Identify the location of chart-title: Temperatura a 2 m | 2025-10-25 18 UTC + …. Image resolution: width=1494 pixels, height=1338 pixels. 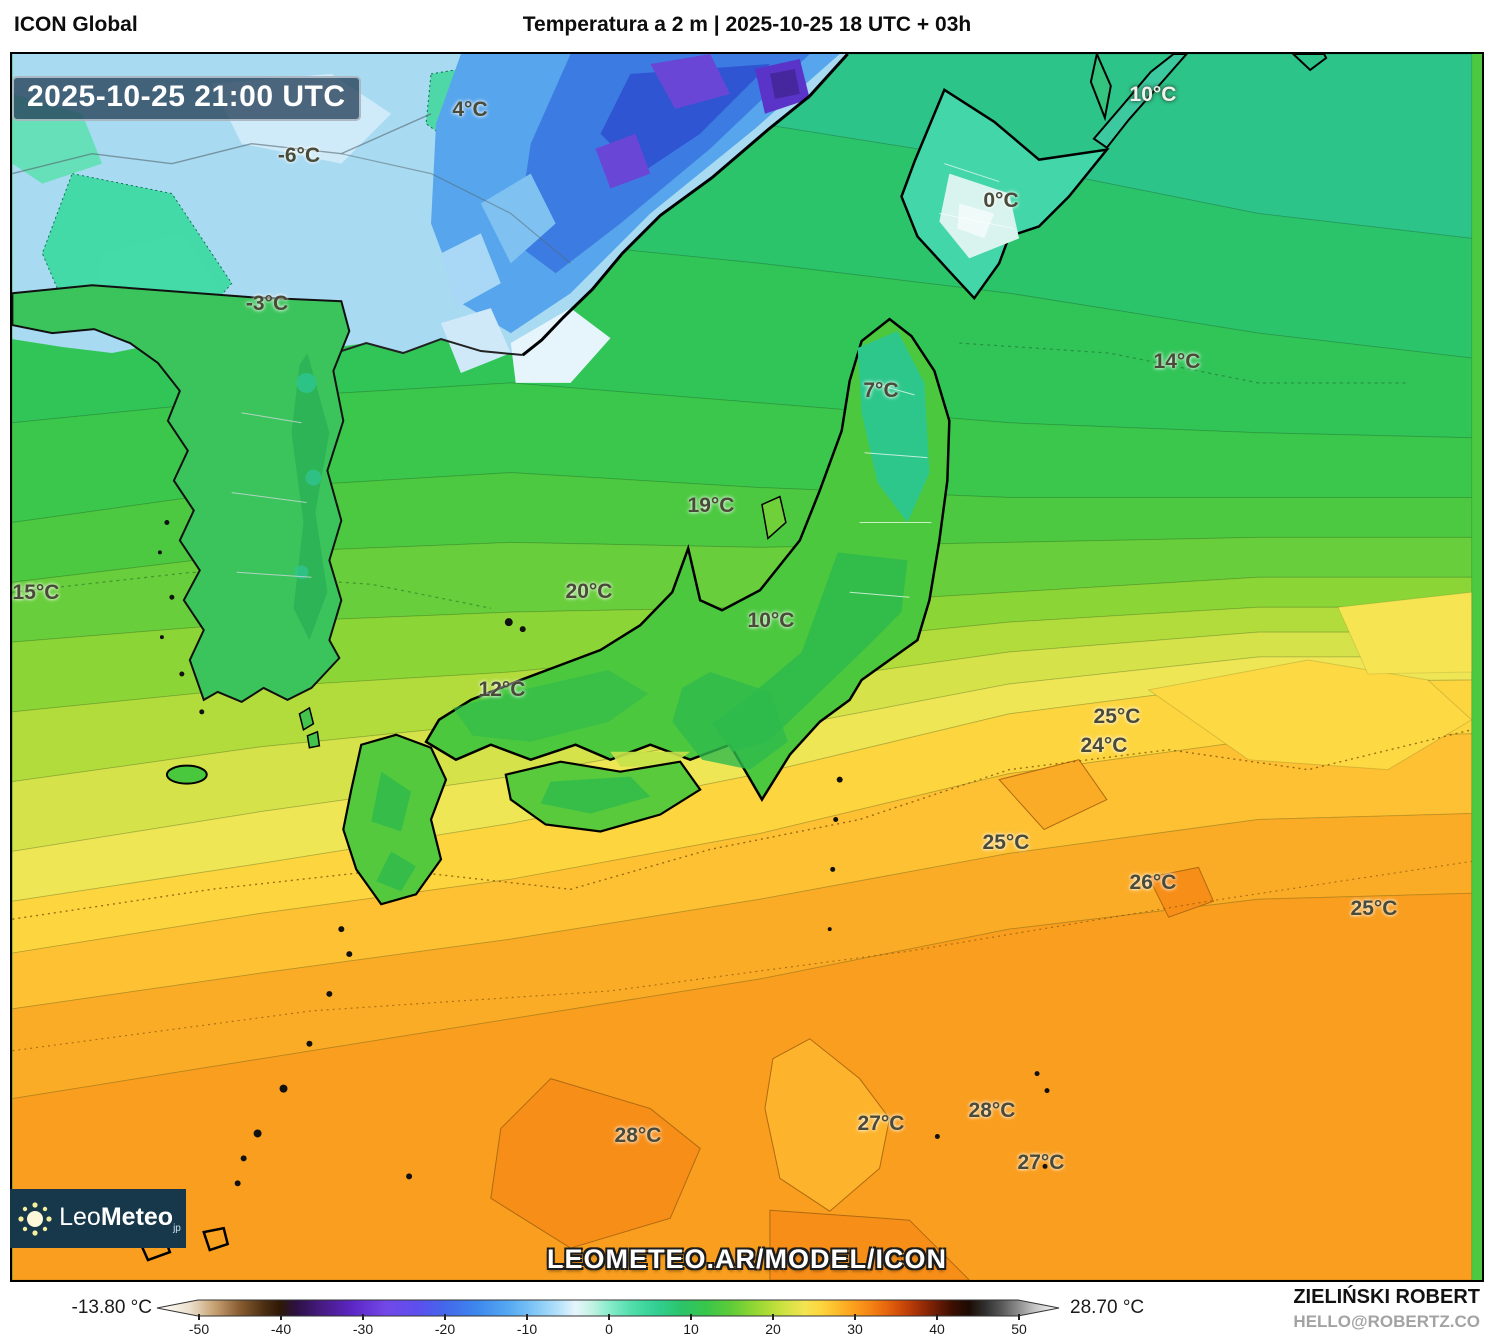
(747, 24).